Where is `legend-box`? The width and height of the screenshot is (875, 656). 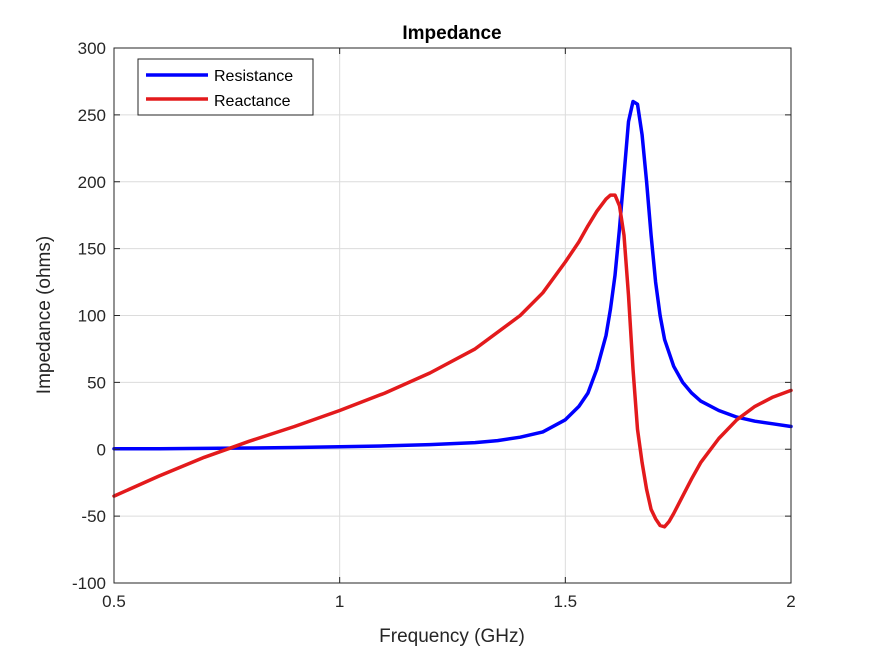
legend-box is located at coordinates (225, 87).